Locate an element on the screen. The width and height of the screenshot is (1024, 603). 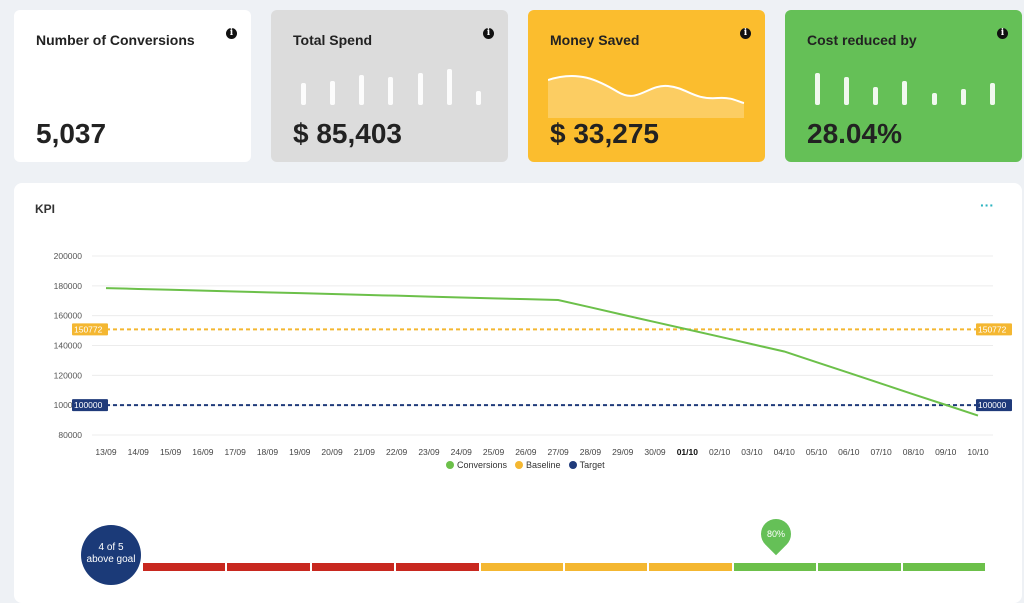
x-tick-label: 05/10 is located at coordinates (817, 452).